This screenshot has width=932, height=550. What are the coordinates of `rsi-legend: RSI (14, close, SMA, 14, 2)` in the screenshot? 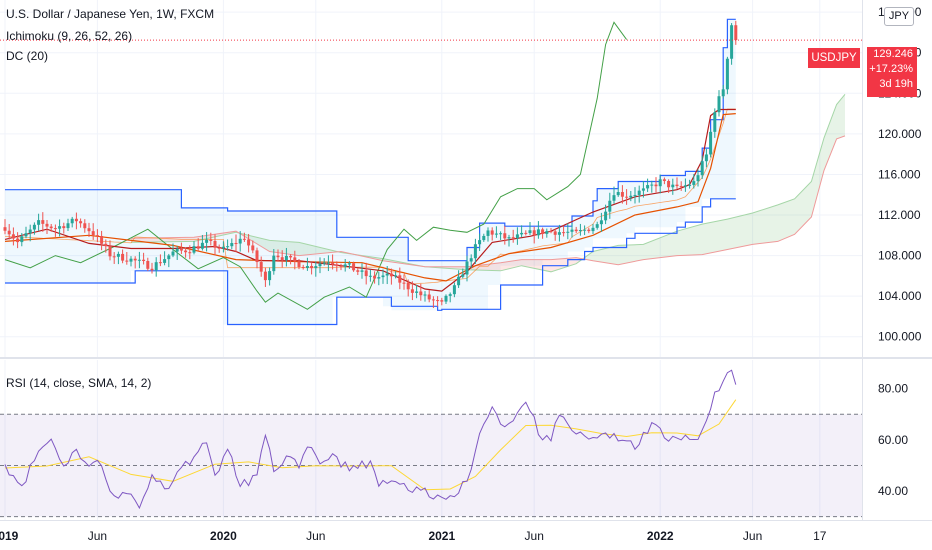 It's located at (79, 383).